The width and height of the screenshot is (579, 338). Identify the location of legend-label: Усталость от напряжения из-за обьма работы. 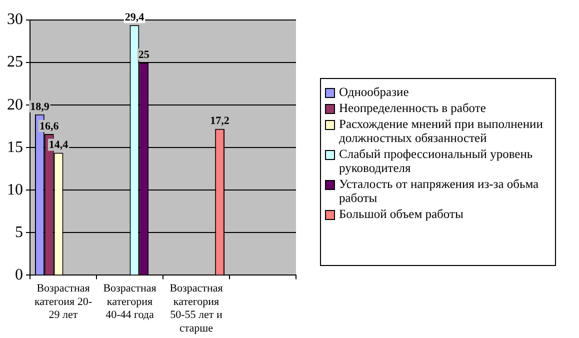
(439, 191).